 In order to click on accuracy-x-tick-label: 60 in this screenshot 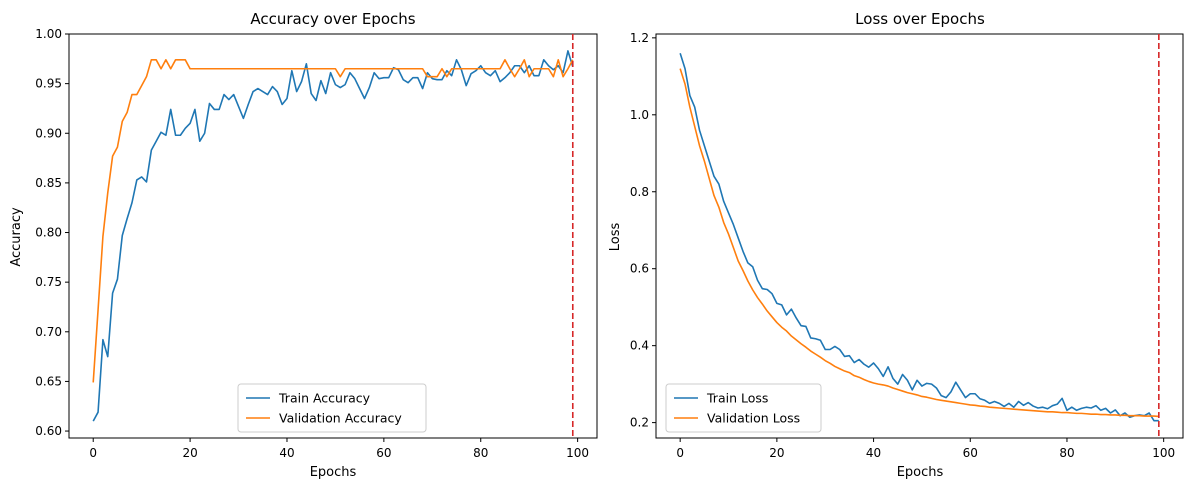, I will do `click(383, 453)`.